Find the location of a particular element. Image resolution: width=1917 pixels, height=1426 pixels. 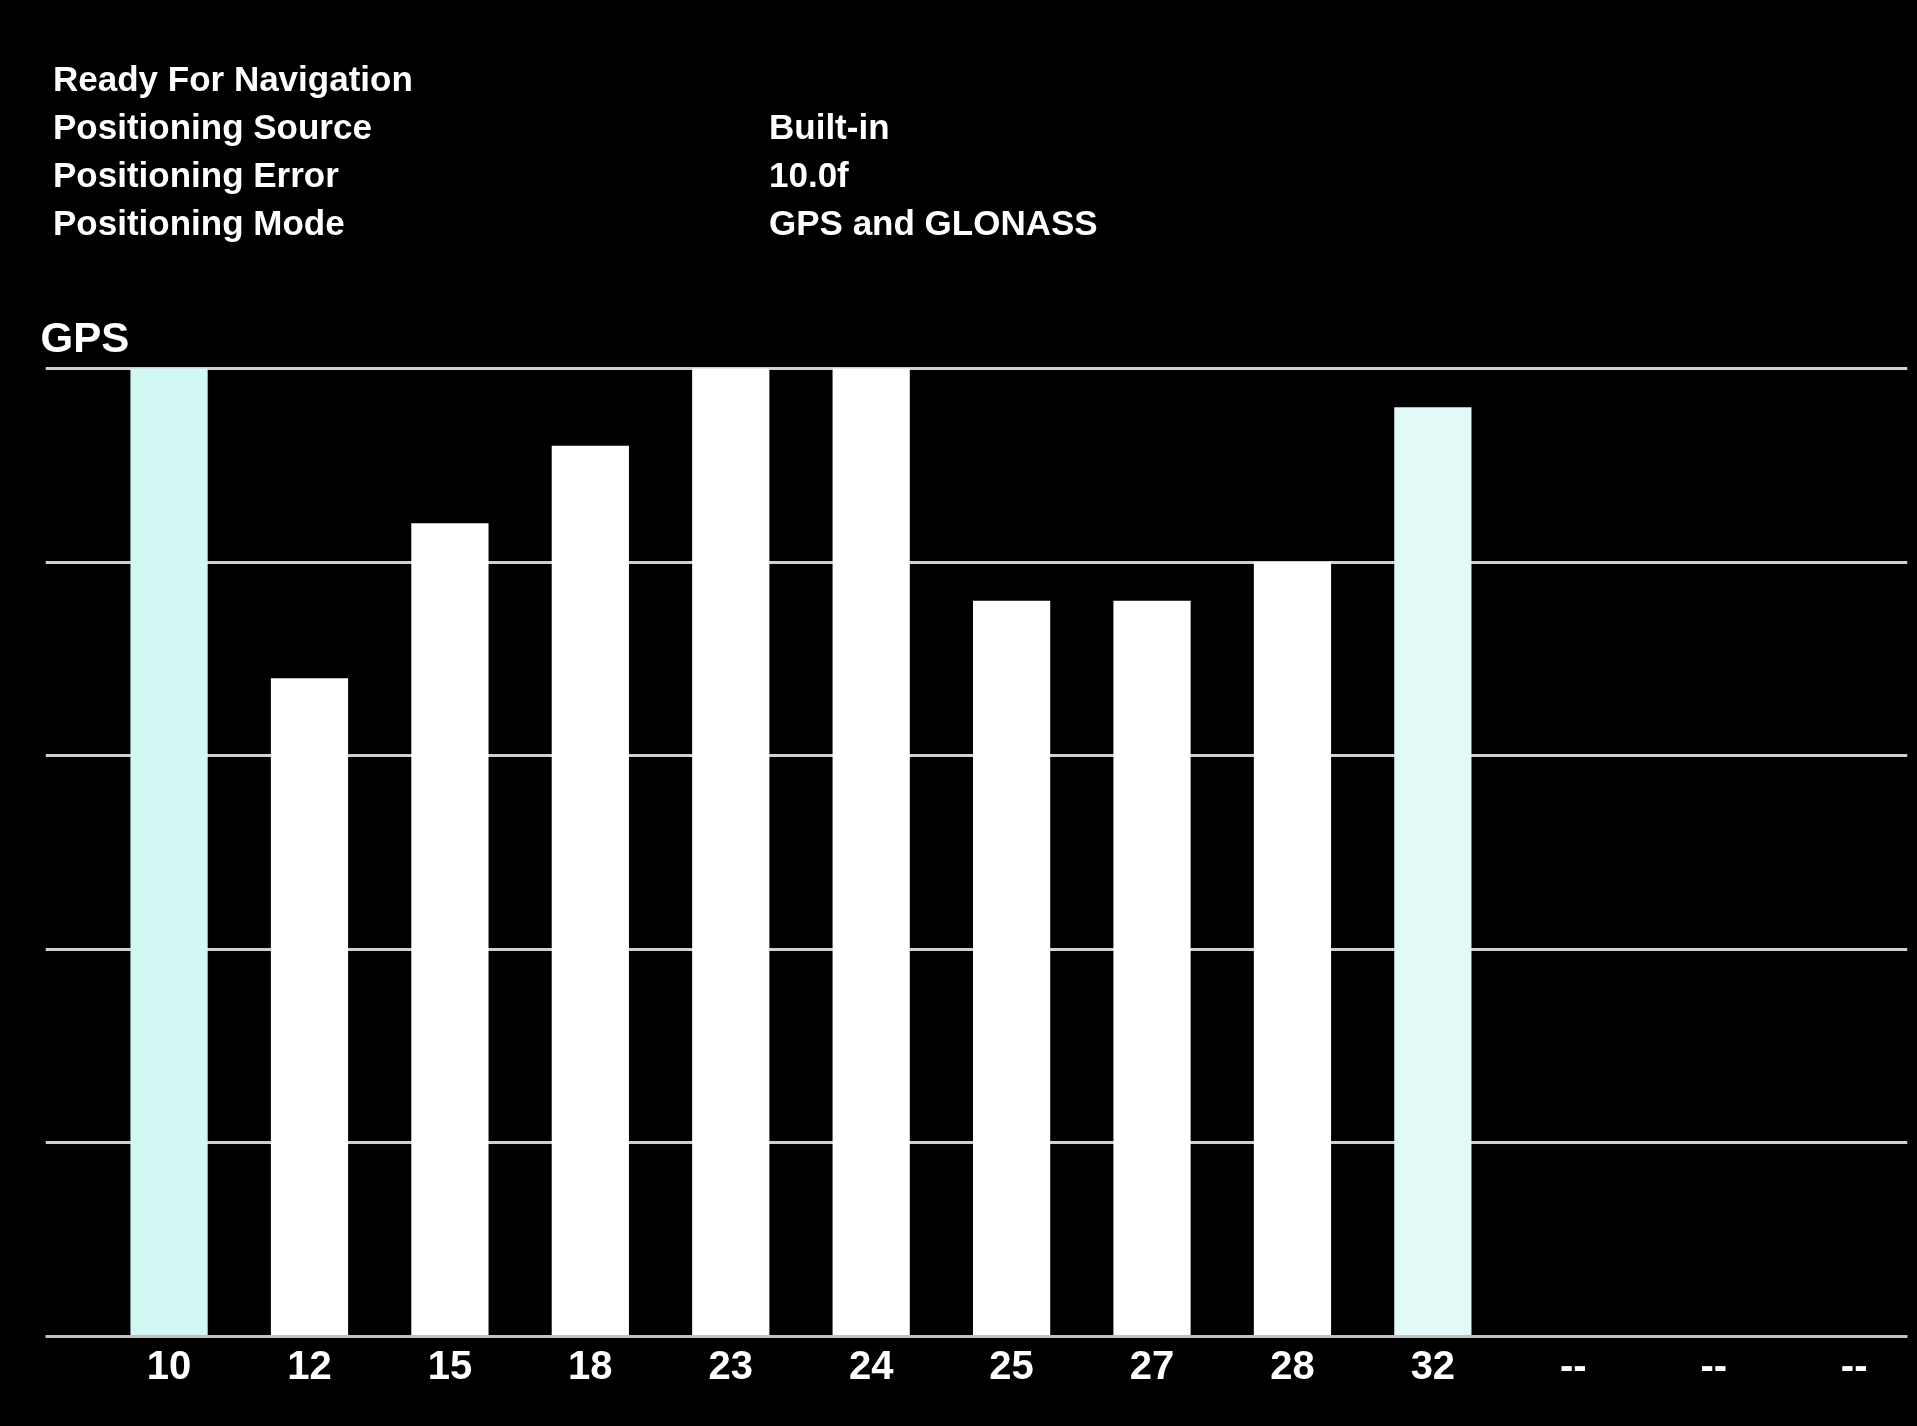

x-tick-label: 27 is located at coordinates (1152, 1364).